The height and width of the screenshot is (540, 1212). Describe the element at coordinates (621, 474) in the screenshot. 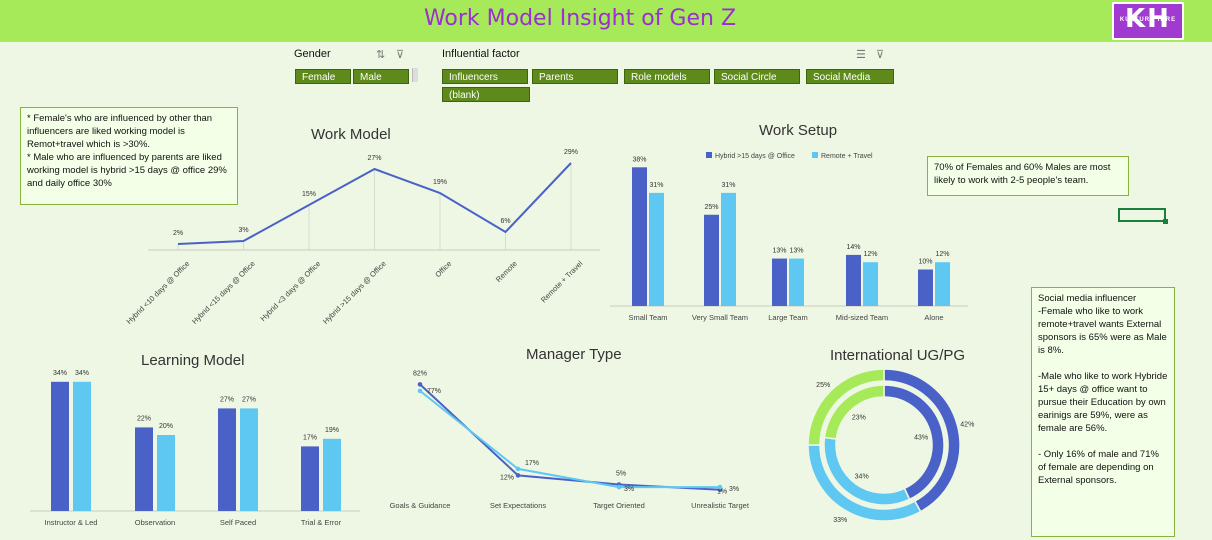

I see `data-label: 5%` at that location.